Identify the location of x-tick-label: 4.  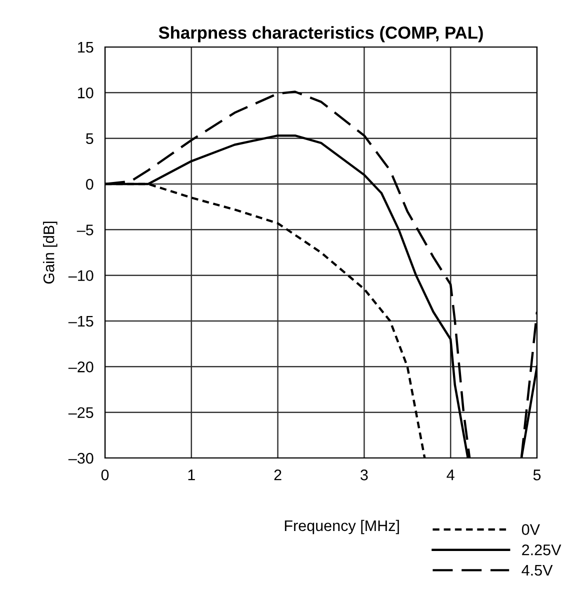
(450, 475).